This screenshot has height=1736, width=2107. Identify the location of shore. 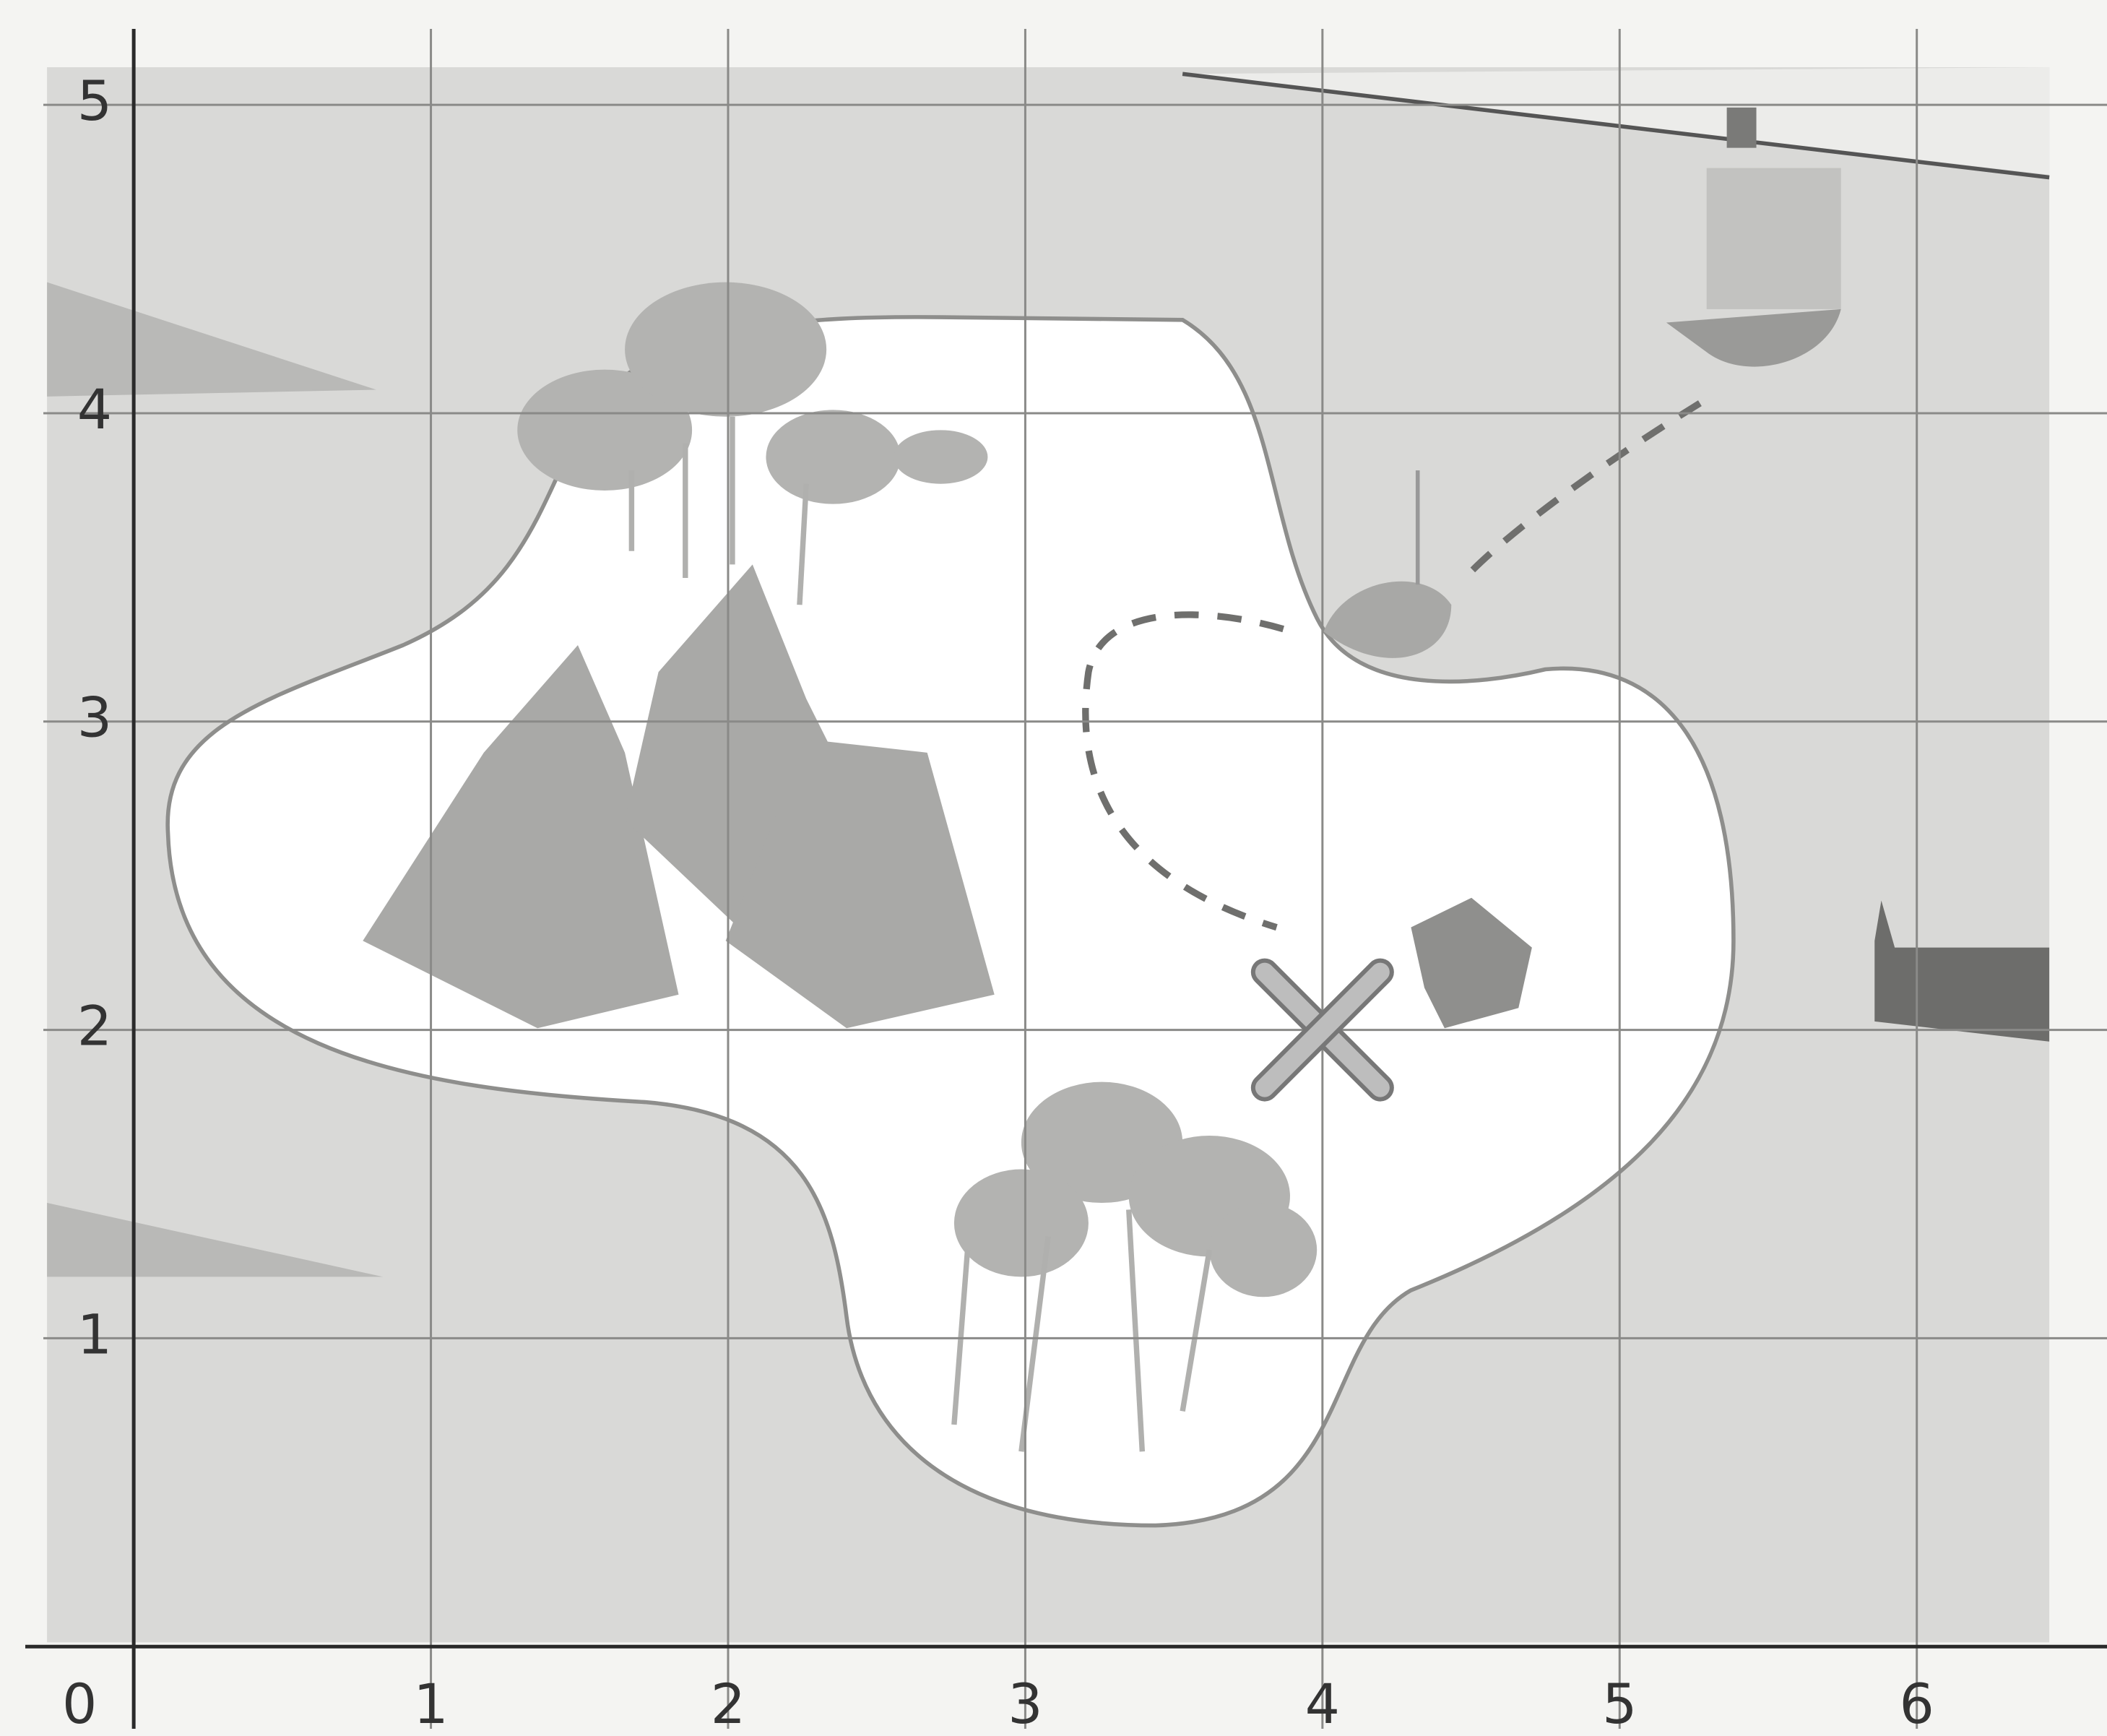
(1616, 121).